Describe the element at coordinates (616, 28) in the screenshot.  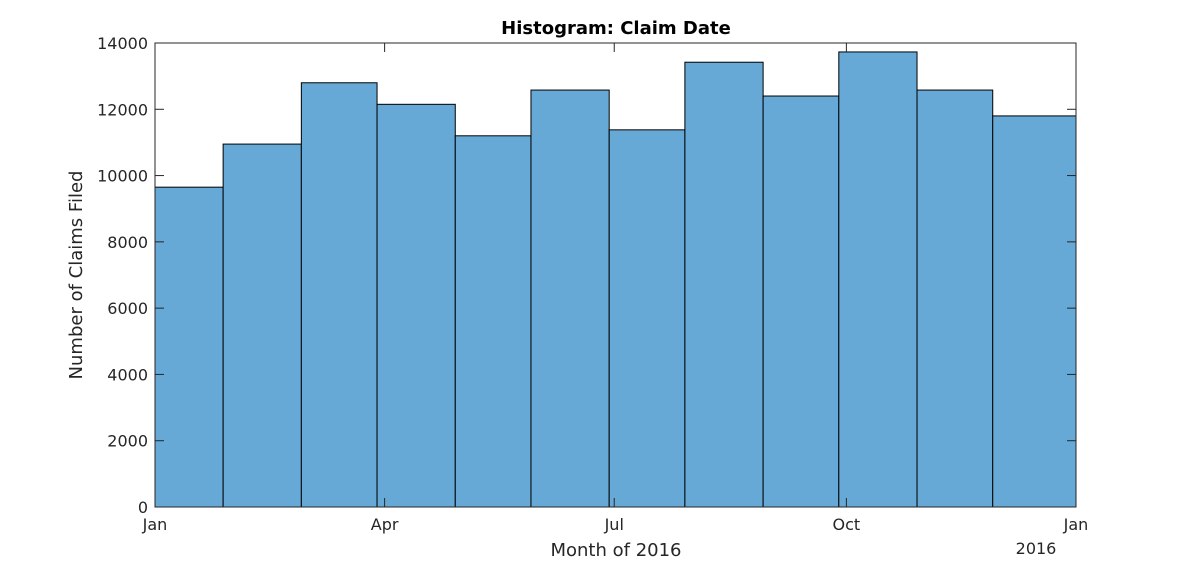
I see `chart-title: Histogram: Claim Date` at that location.